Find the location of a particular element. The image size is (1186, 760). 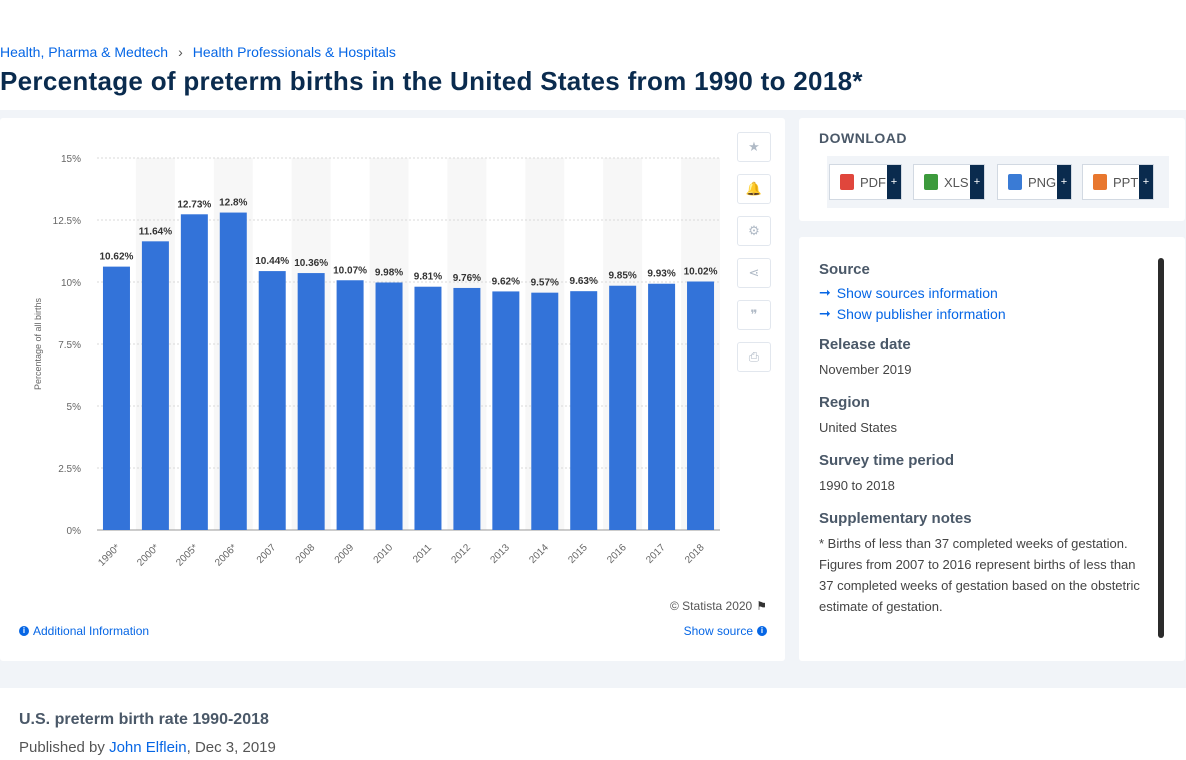

data-label: 12.8% is located at coordinates (233, 203).